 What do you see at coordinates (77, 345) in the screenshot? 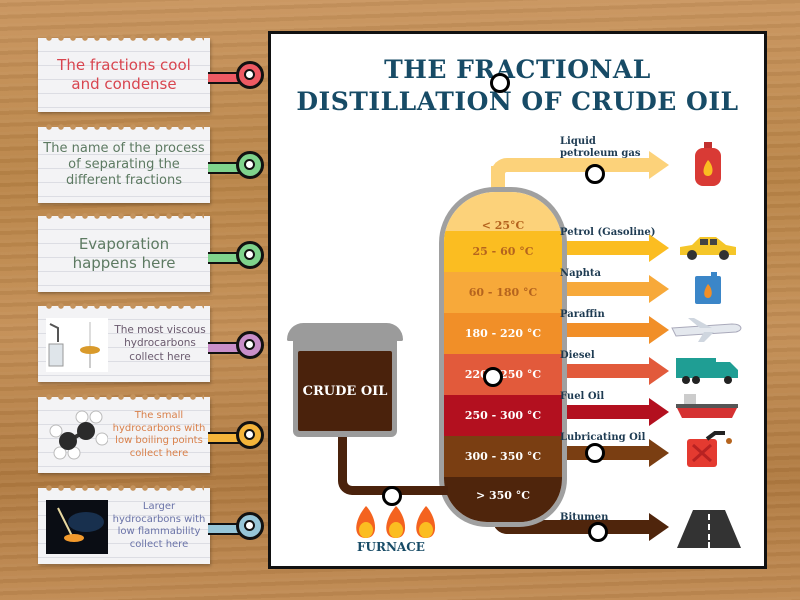
I see `pouring-liquid-image` at bounding box center [77, 345].